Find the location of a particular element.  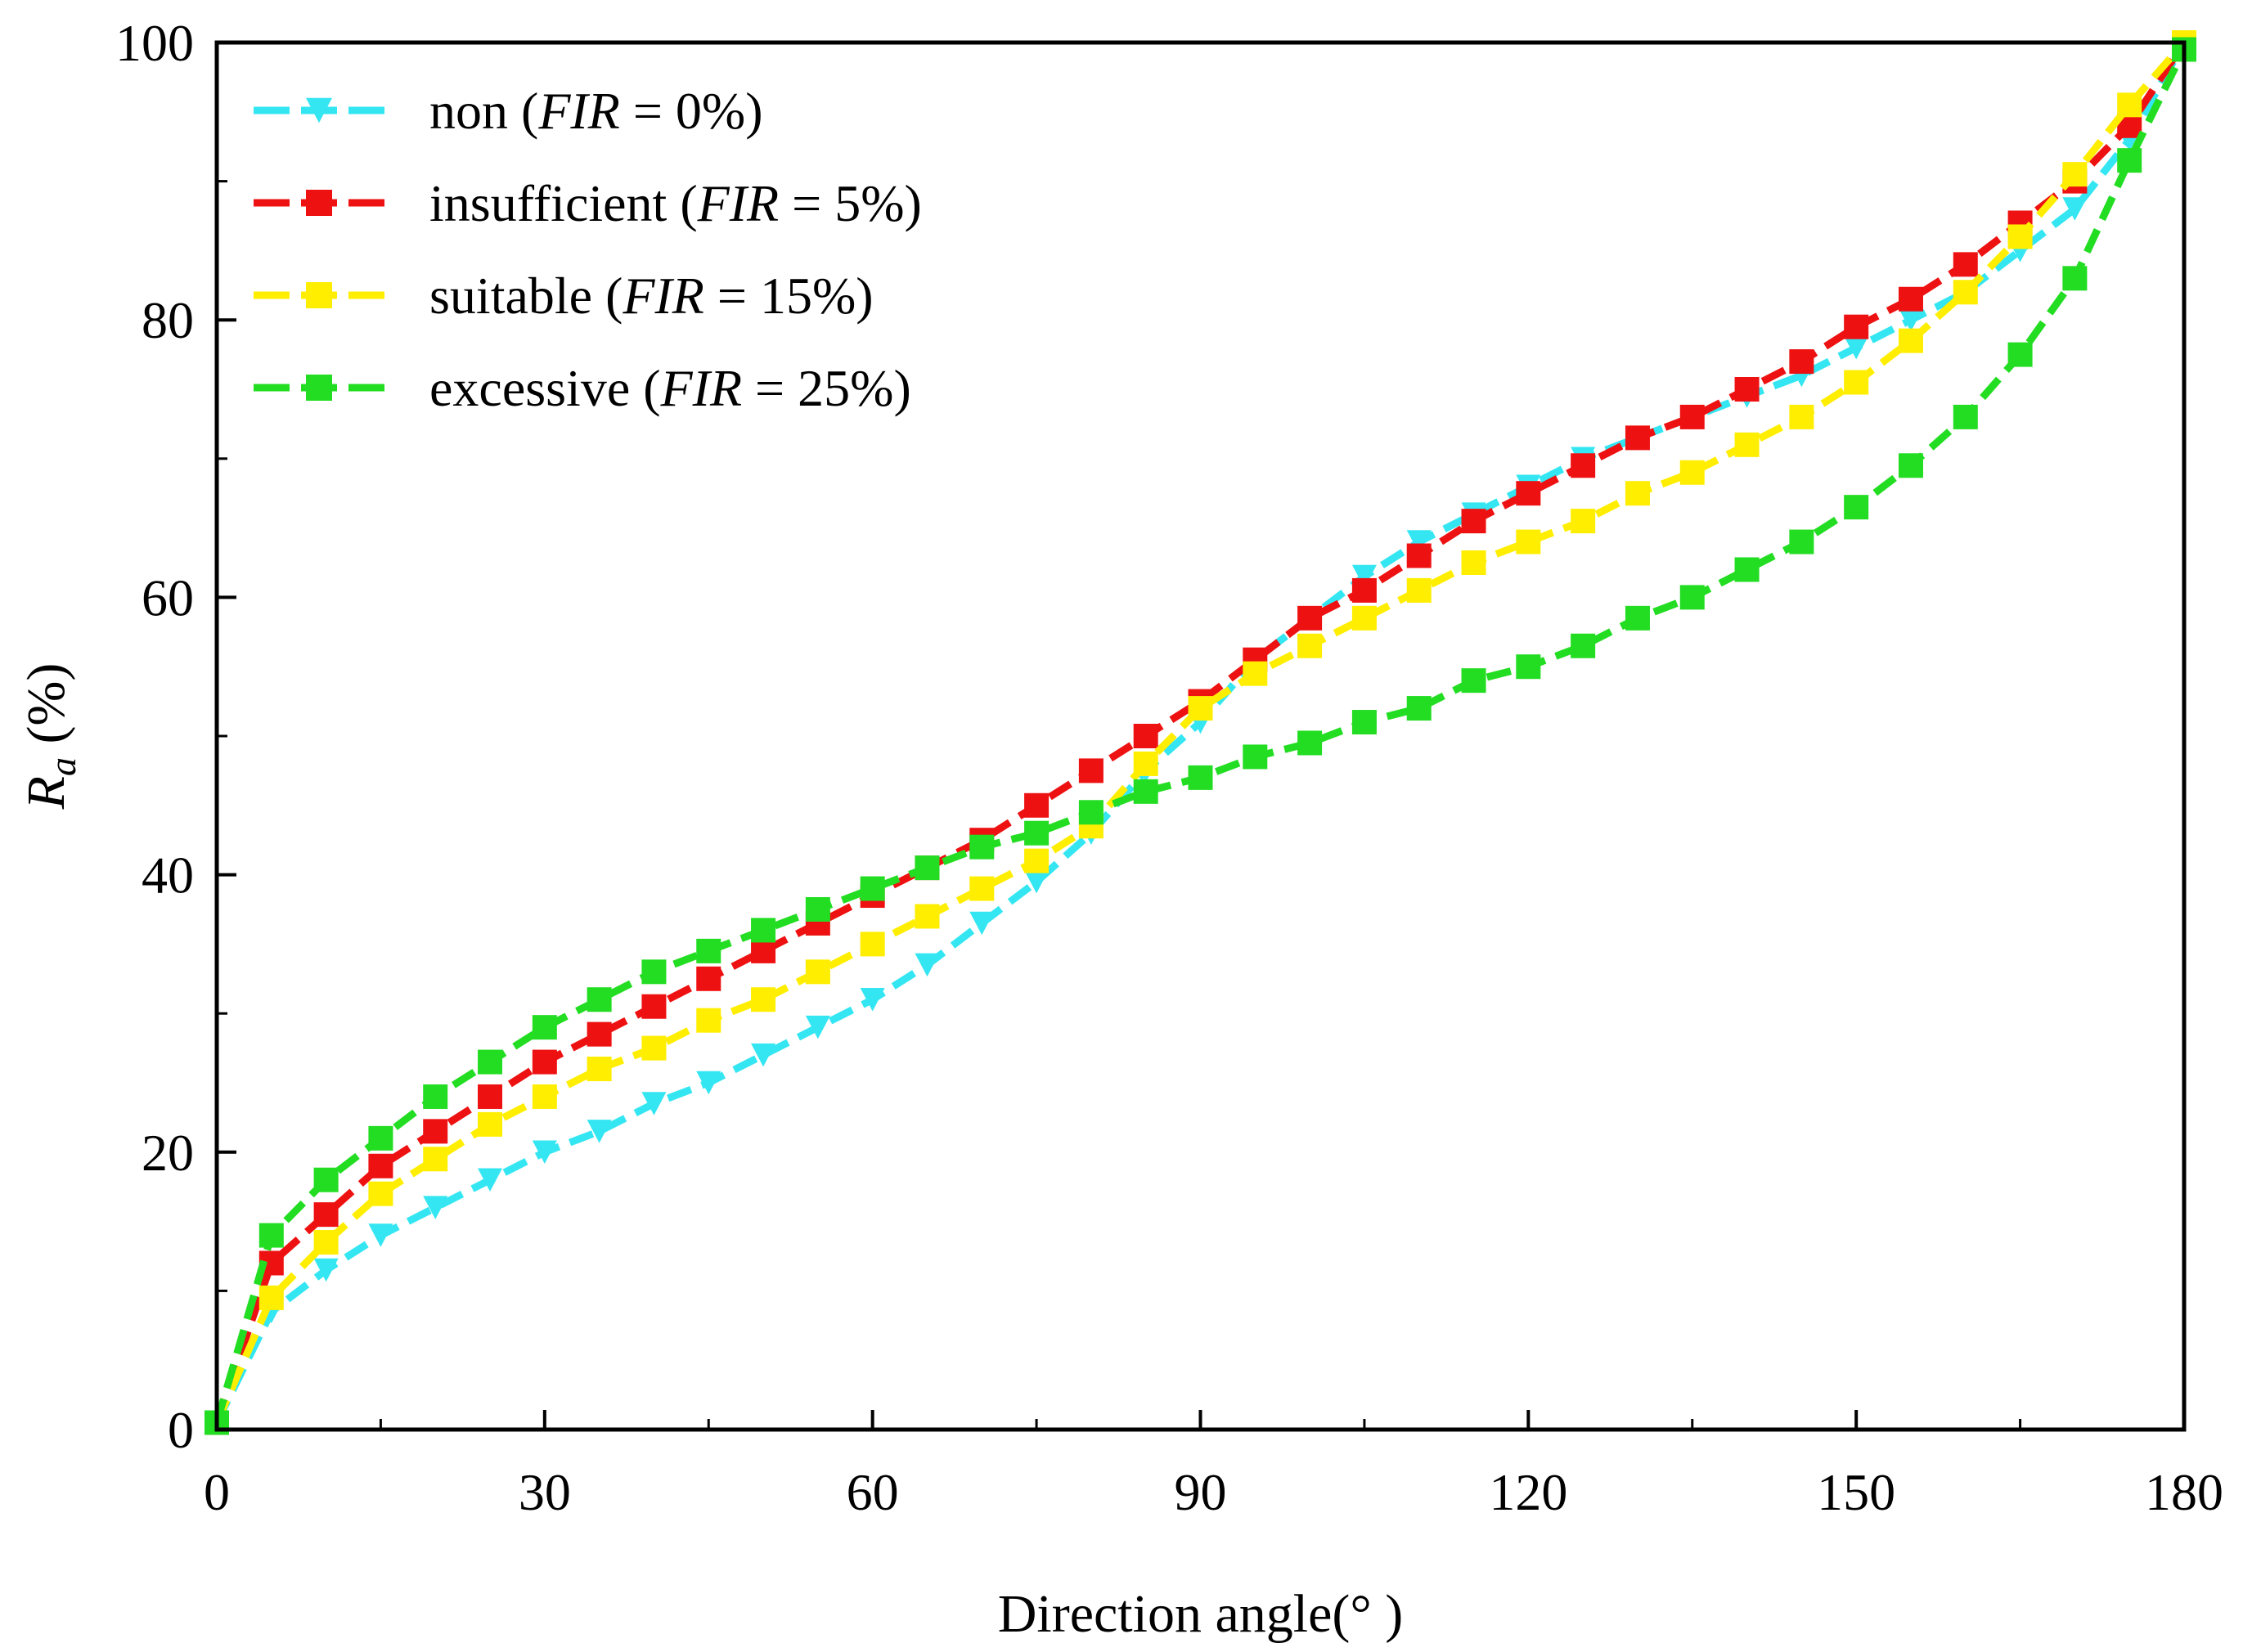

legend-item-insufficient: insufficient (FIR = 5%) is located at coordinates (588, 203).